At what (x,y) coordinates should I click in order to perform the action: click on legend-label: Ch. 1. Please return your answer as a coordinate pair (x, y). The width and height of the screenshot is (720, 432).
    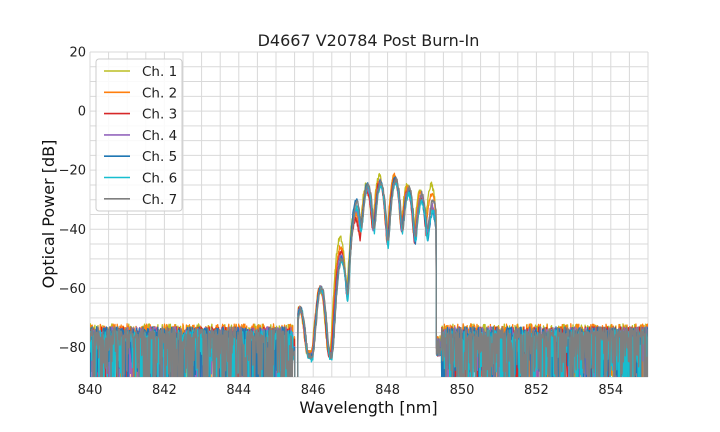
    Looking at the image, I should click on (159, 72).